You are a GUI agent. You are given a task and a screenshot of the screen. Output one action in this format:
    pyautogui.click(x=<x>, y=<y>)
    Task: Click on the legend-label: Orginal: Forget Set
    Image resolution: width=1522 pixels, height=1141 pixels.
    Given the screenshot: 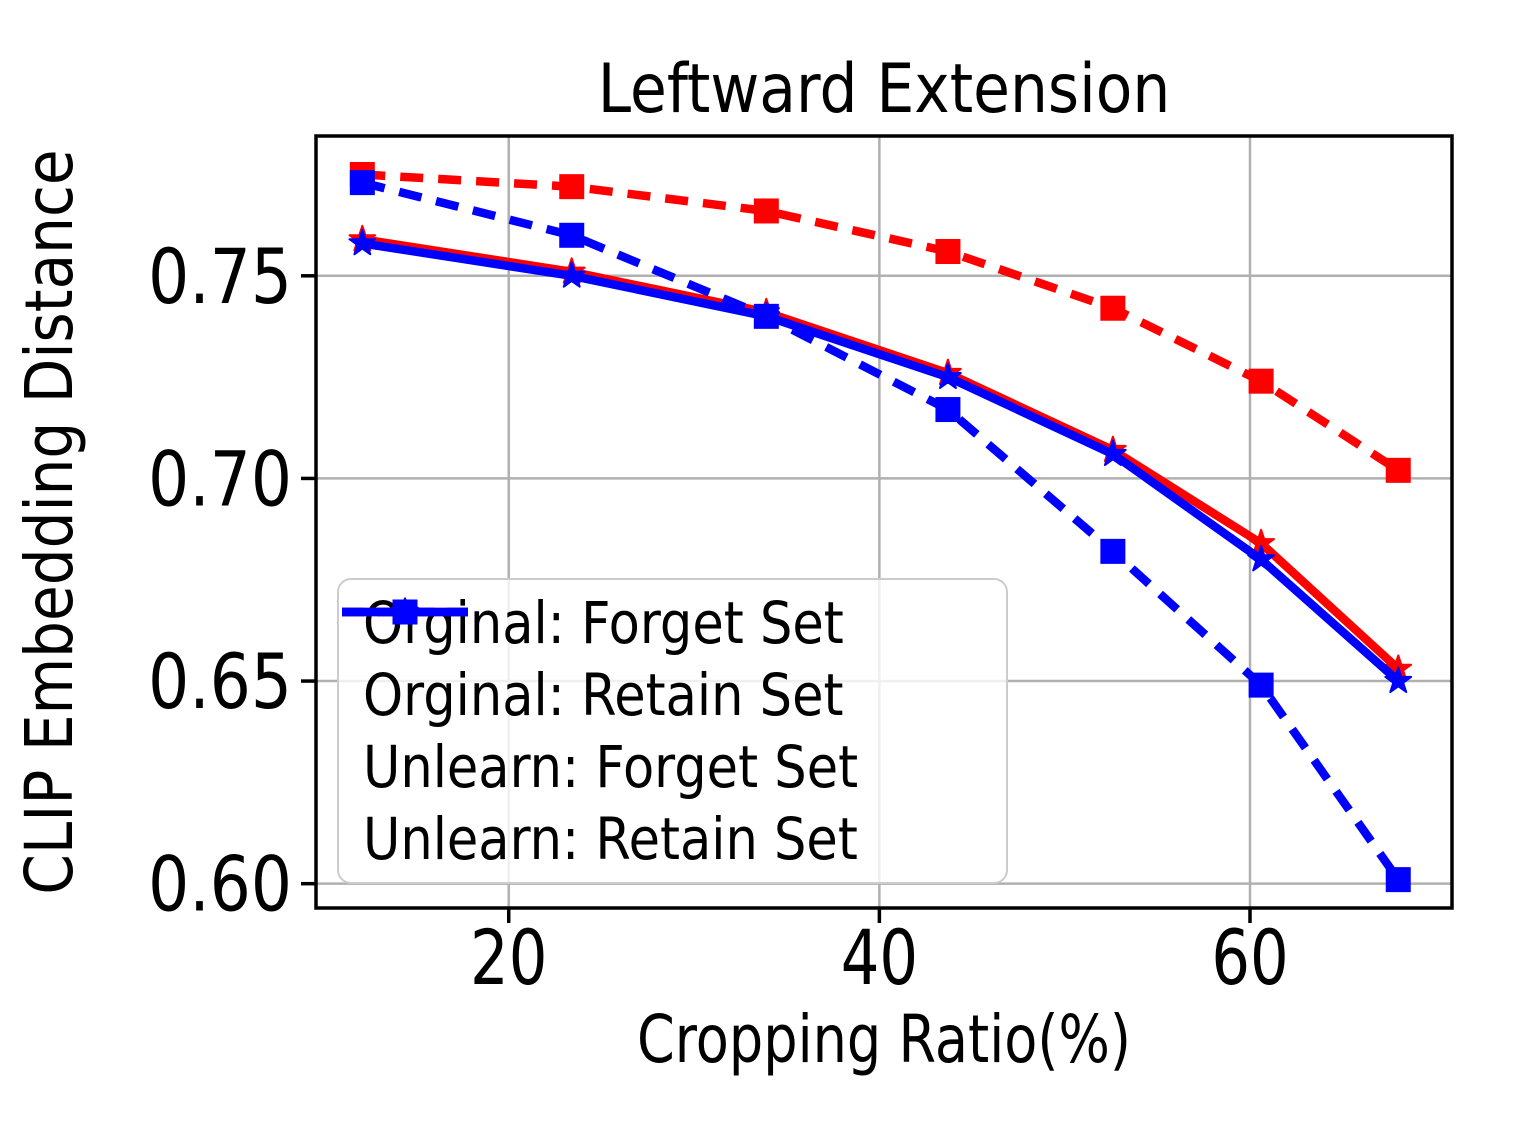 What is the action you would take?
    pyautogui.click(x=603, y=623)
    